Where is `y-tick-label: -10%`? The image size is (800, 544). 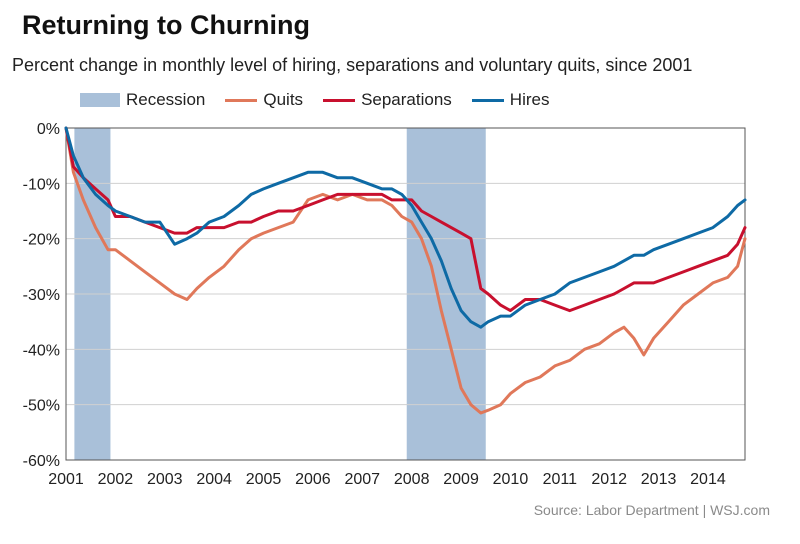
y-tick-label: -10% is located at coordinates (41, 184).